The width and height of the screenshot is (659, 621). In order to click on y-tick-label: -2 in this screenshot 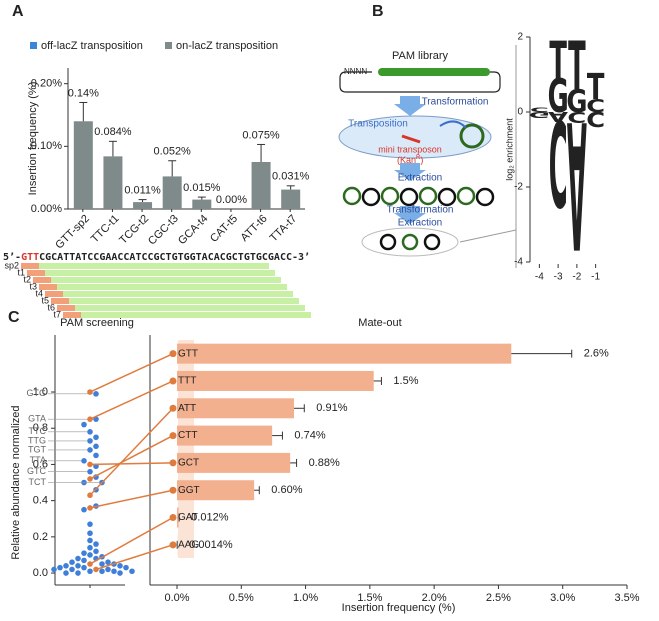, I will do `click(518, 187)`.